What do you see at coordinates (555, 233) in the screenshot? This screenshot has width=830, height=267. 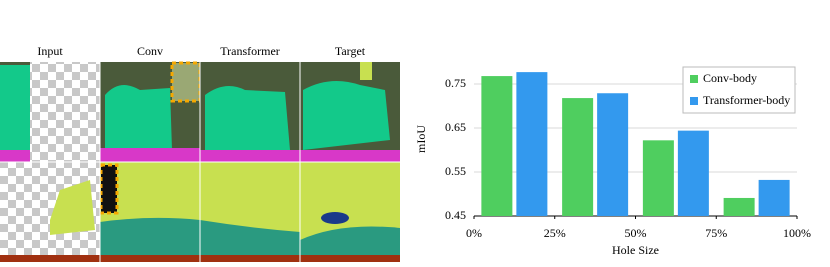 I see `x-tick-label: 25%` at bounding box center [555, 233].